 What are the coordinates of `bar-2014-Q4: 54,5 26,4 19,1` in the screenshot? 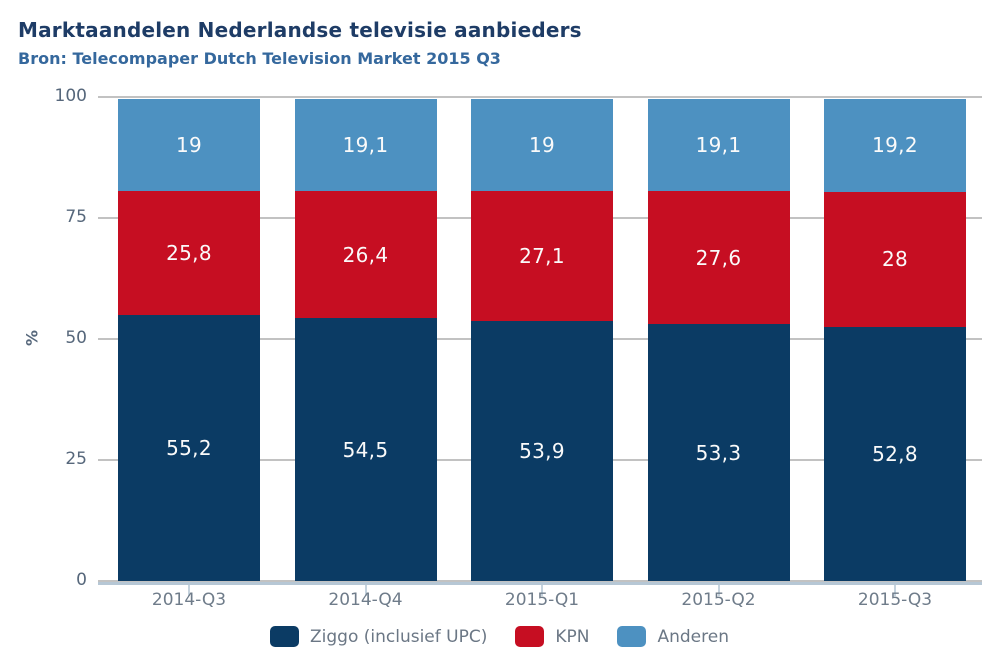 It's located at (365, 340).